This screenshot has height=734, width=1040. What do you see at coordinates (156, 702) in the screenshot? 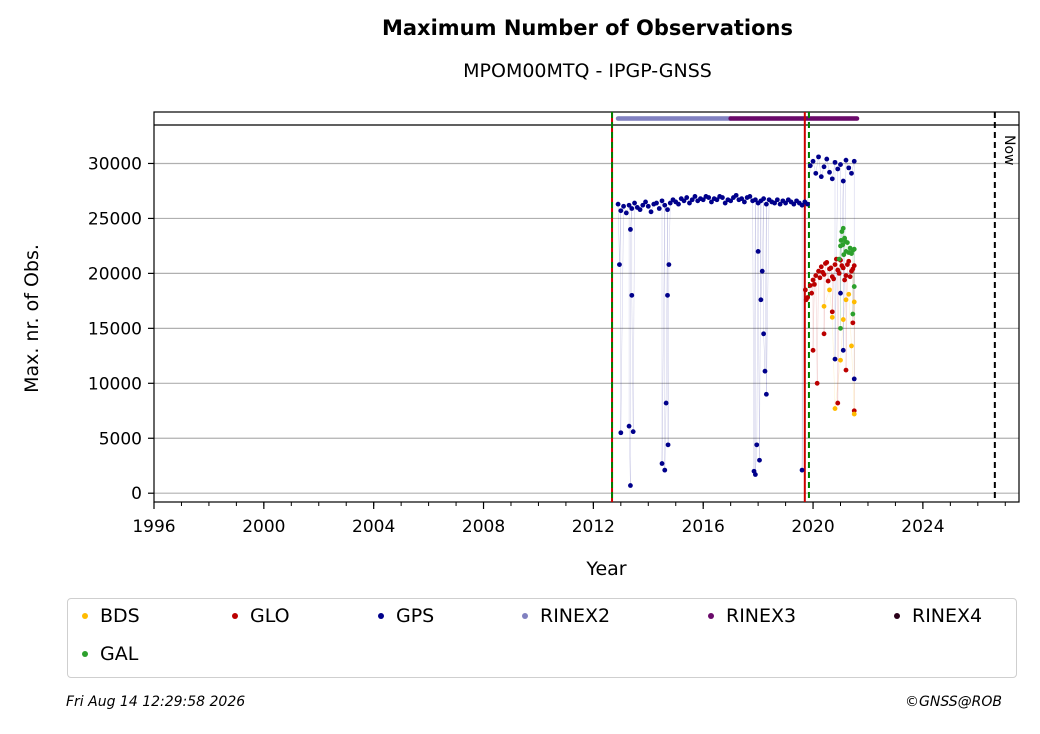
I see `footer-date: Fri Aug 14 12:29:58 2026` at bounding box center [156, 702].